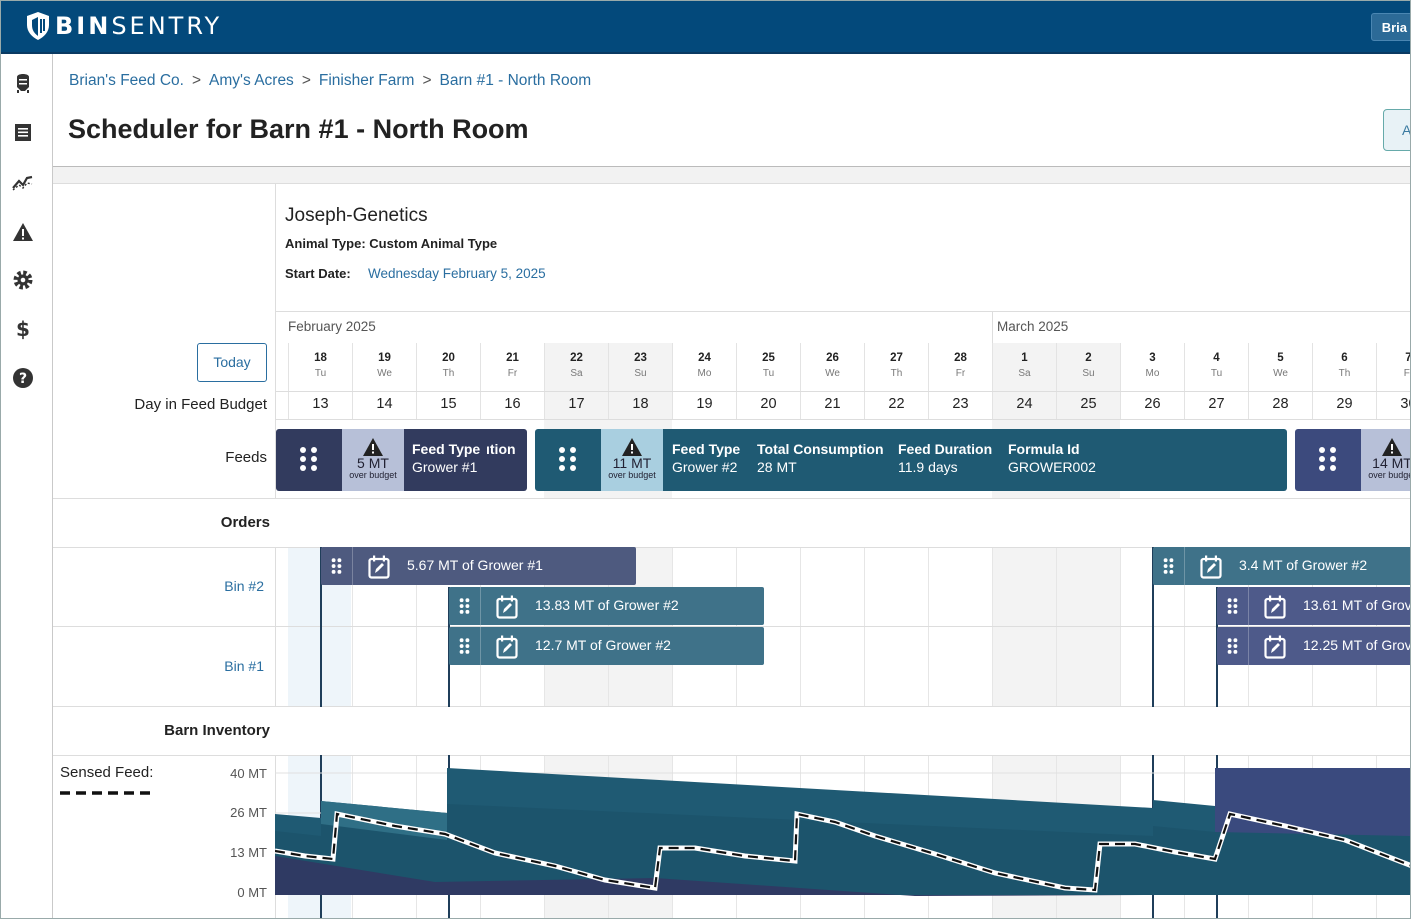 The height and width of the screenshot is (919, 1411). Describe the element at coordinates (1281, 566) in the screenshot. I see `order-block: 3.4 MT of Grower #2` at that location.